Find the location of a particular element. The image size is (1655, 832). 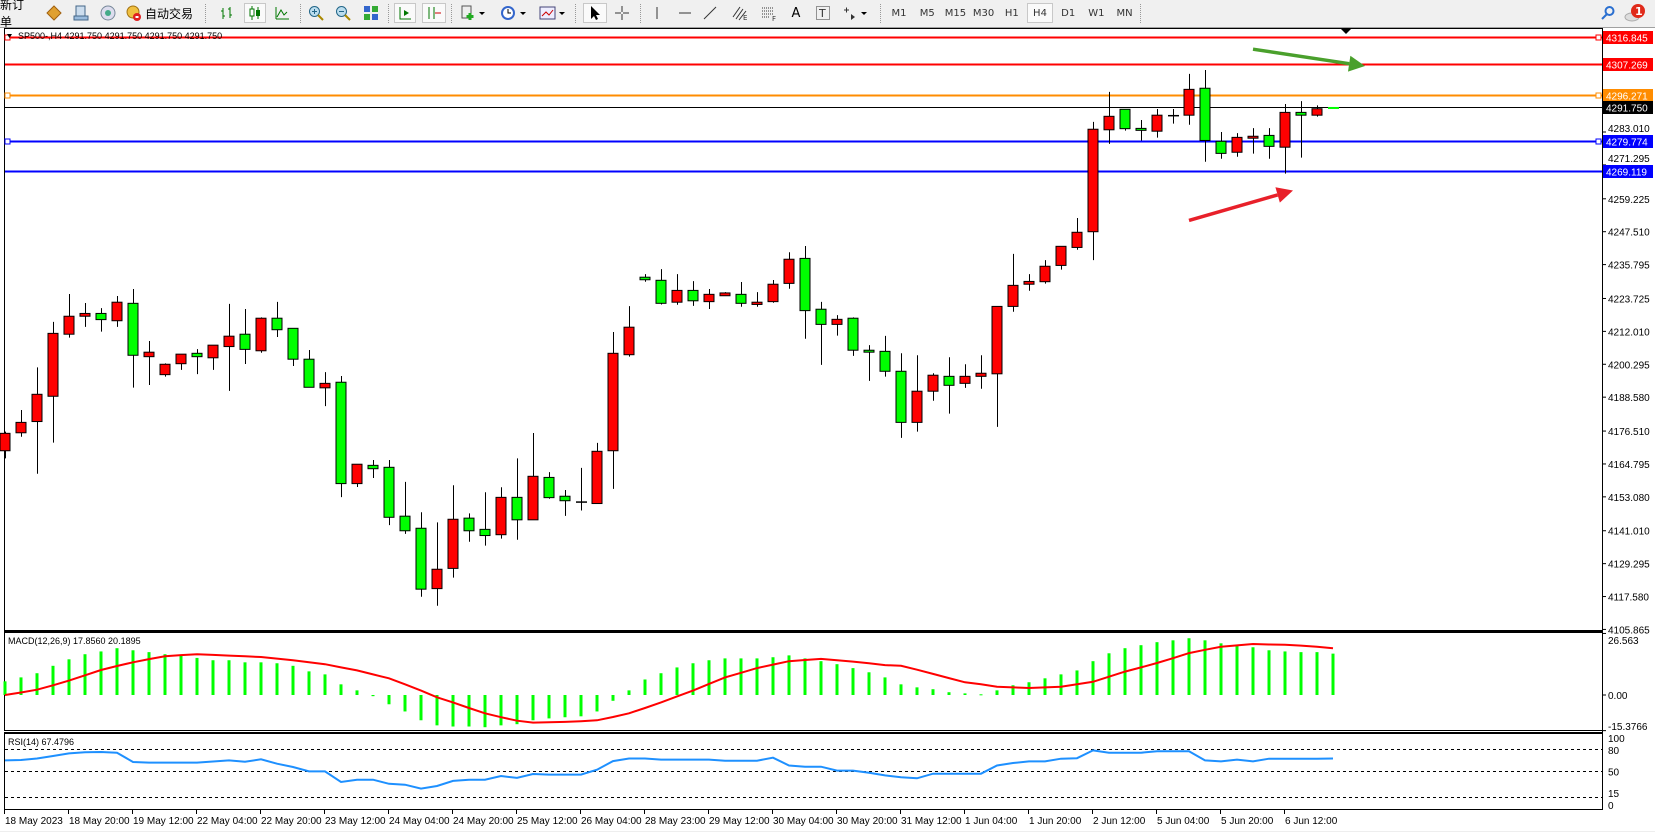

notifications-button: 1 is located at coordinates (1635, 13).